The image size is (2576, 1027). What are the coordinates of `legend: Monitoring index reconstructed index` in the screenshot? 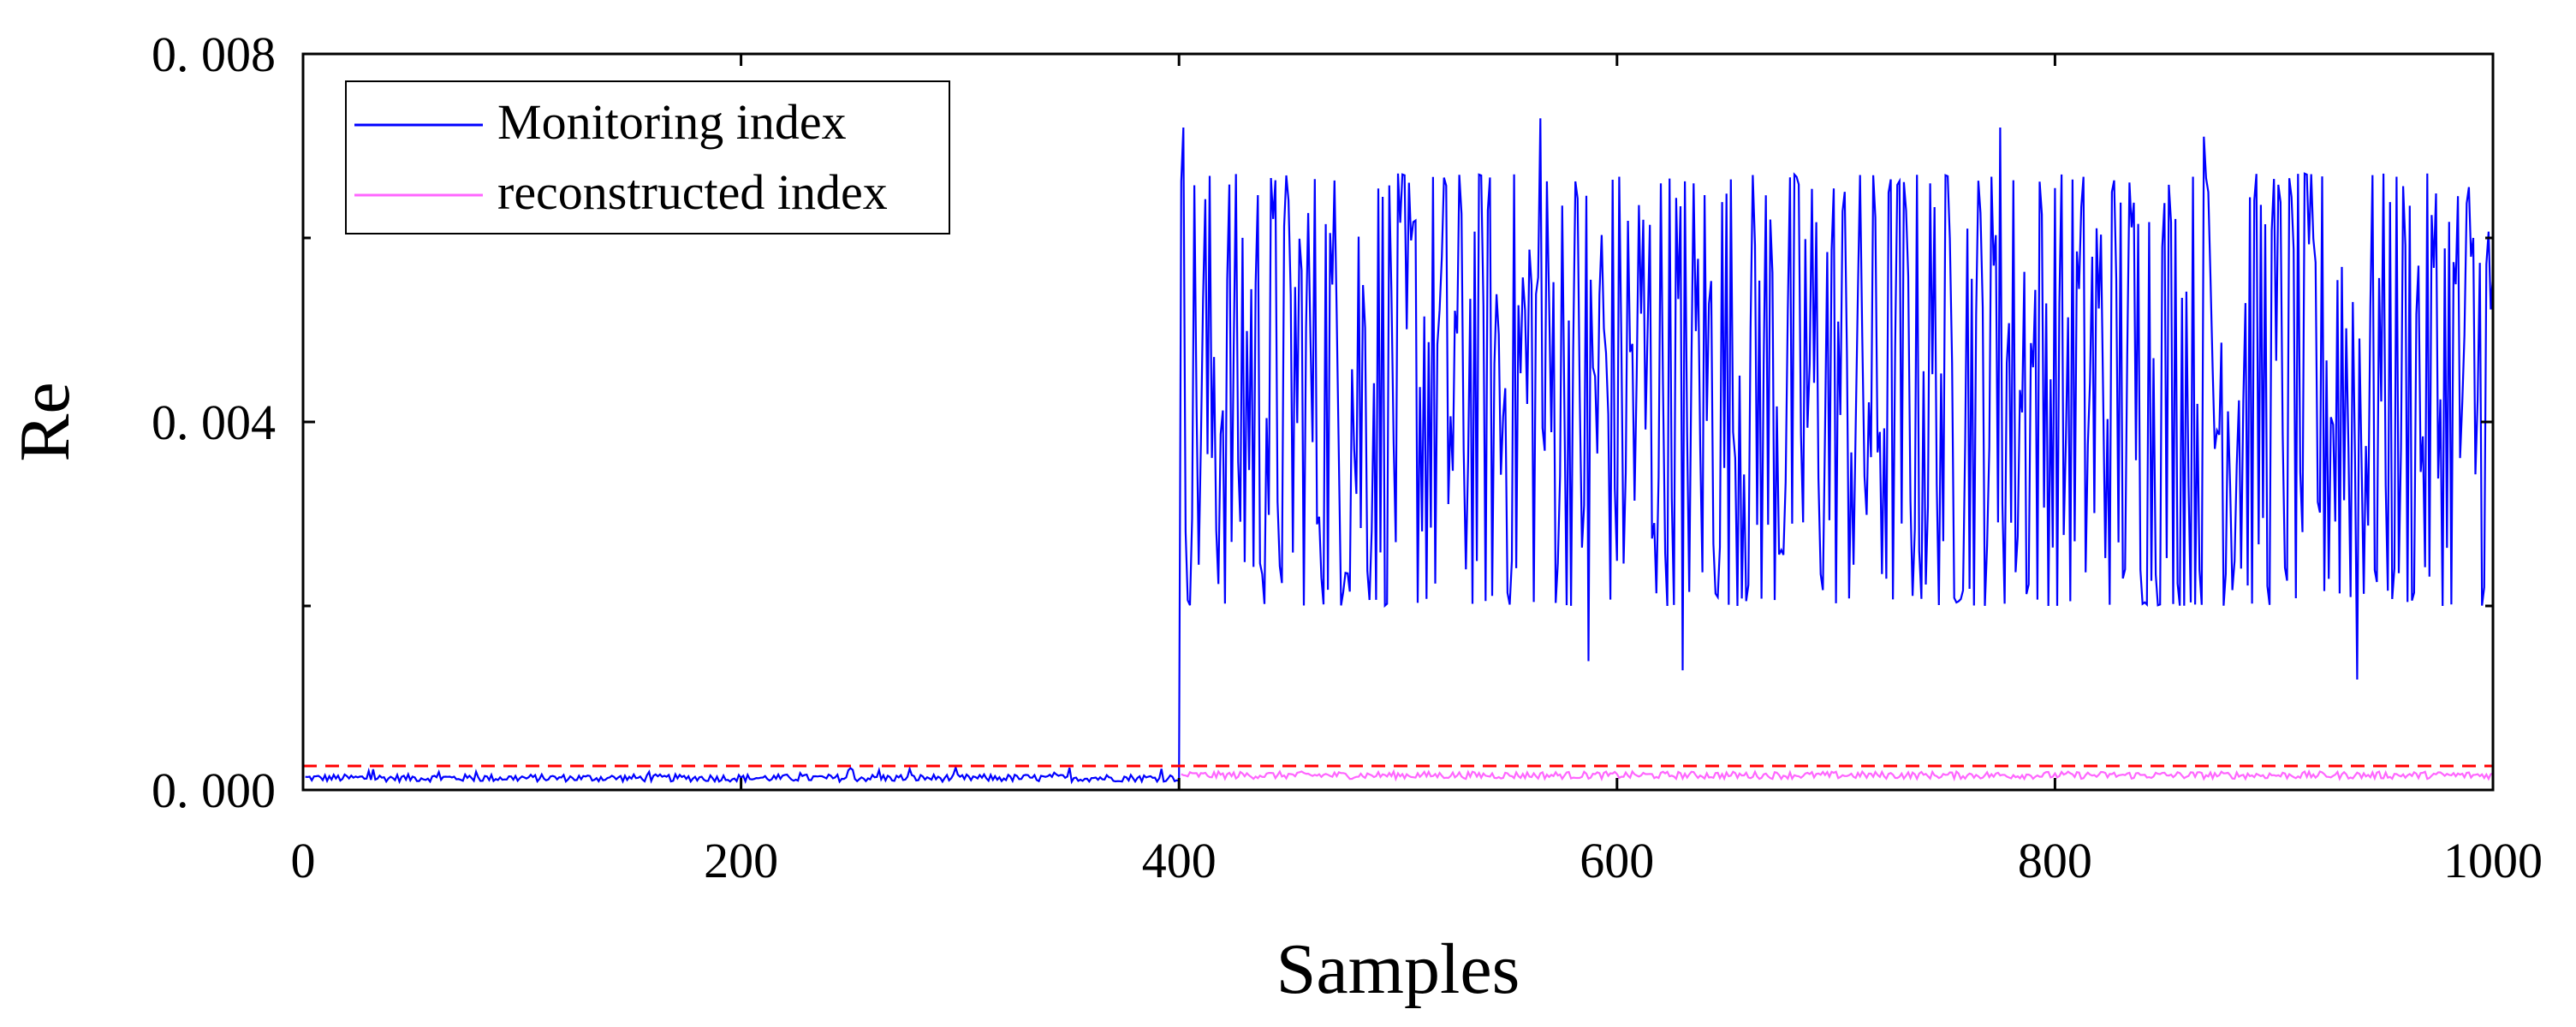 It's located at (647, 157).